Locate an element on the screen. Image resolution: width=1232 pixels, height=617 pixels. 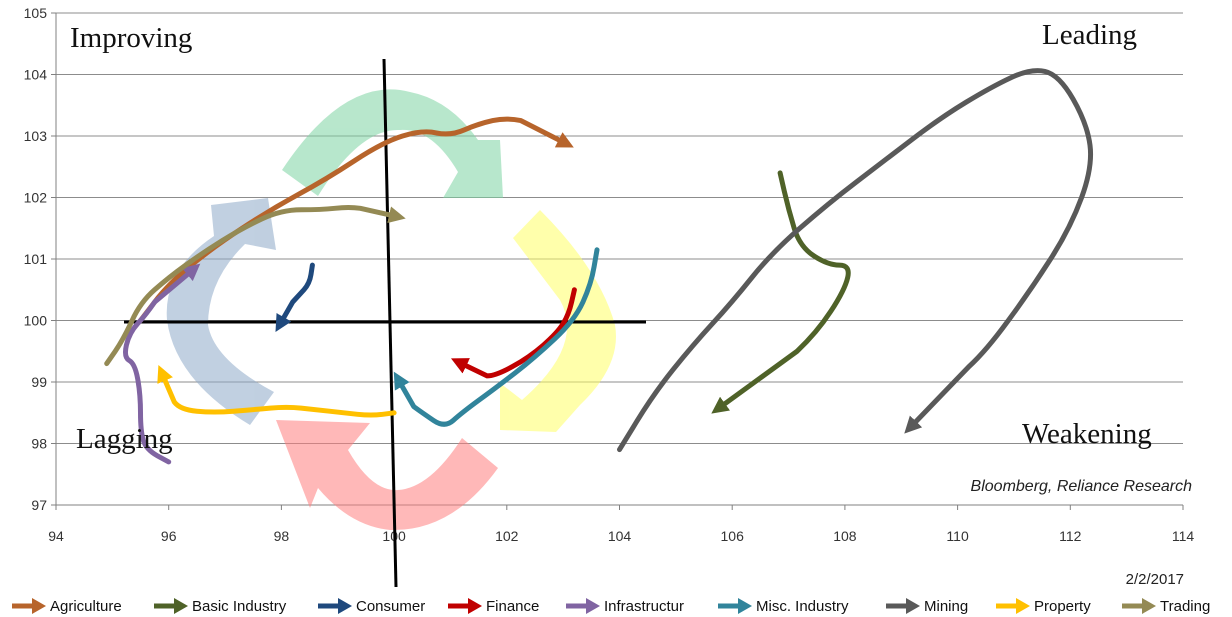
x-tick-label: 112 is located at coordinates (1070, 536).